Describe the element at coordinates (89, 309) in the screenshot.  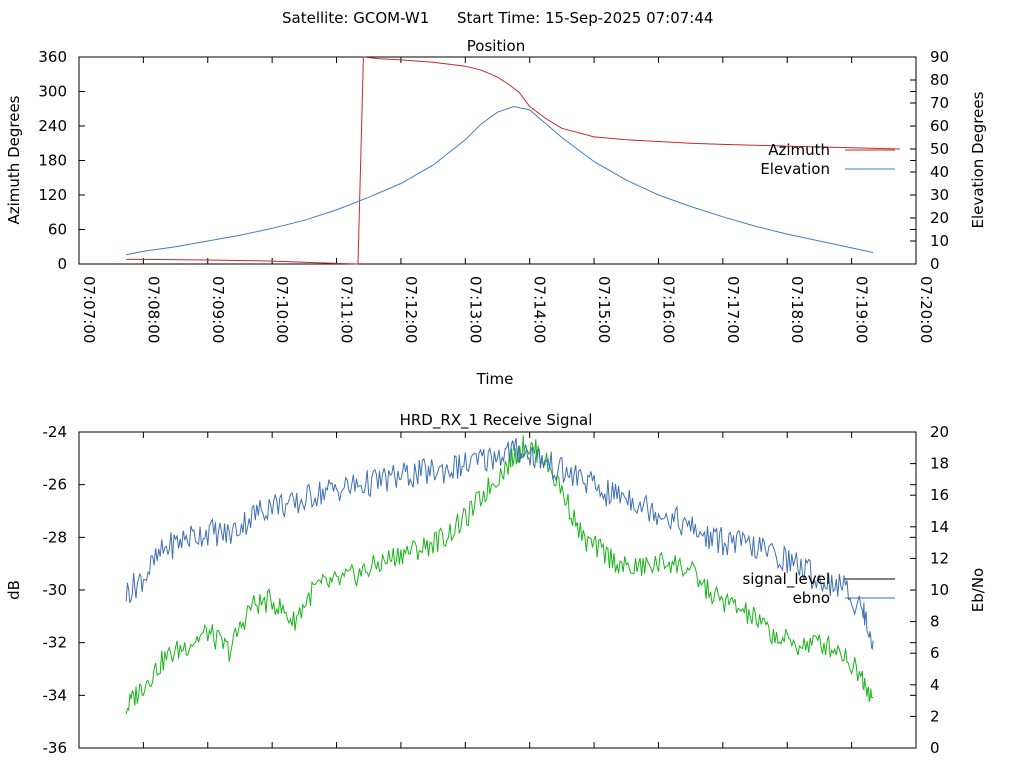
I see `x-tick-label: 07:07:00` at that location.